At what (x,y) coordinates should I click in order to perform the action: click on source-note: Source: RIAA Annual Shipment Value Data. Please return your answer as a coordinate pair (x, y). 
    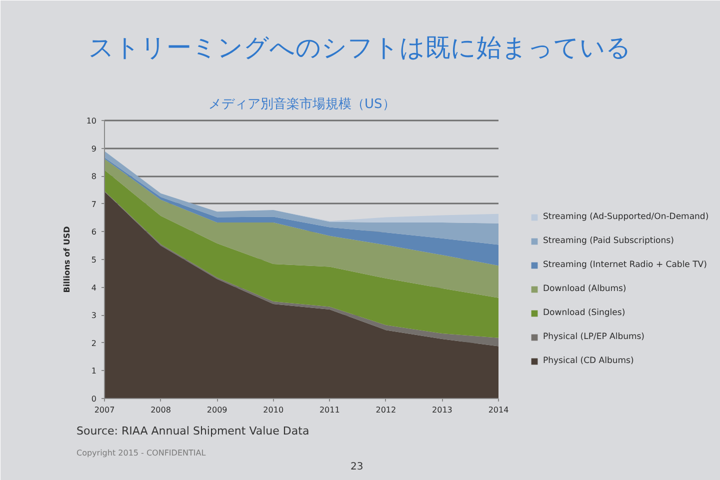
    Looking at the image, I should click on (193, 431).